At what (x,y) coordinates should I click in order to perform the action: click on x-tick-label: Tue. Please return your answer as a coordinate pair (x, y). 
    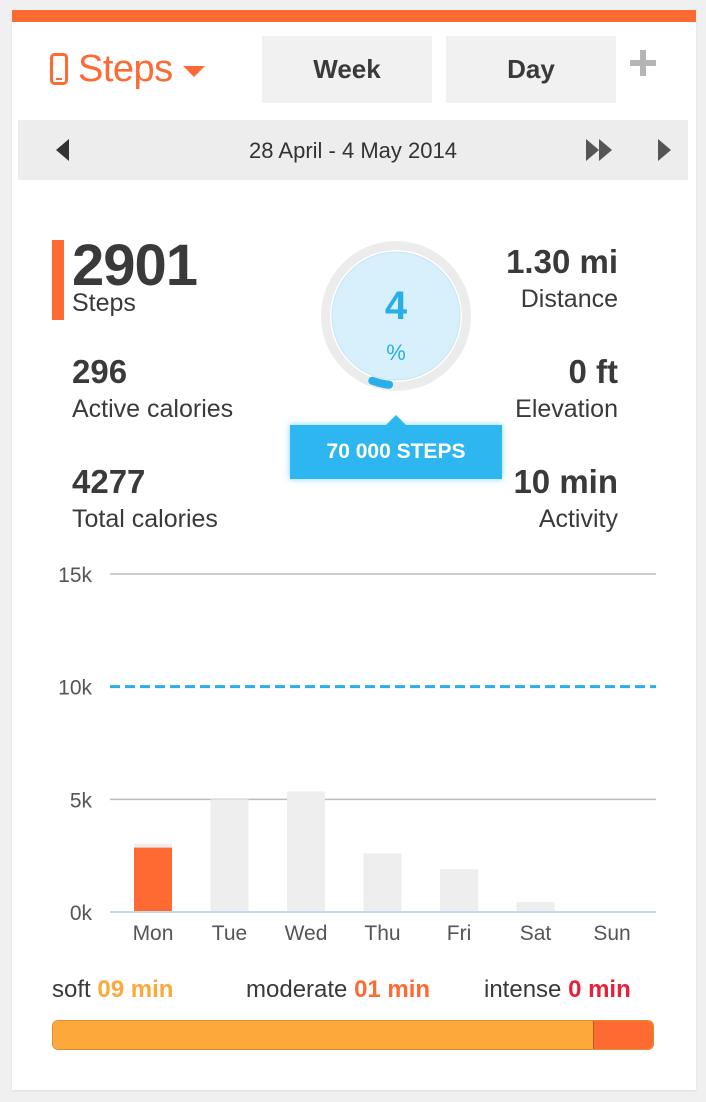
    Looking at the image, I should click on (229, 933).